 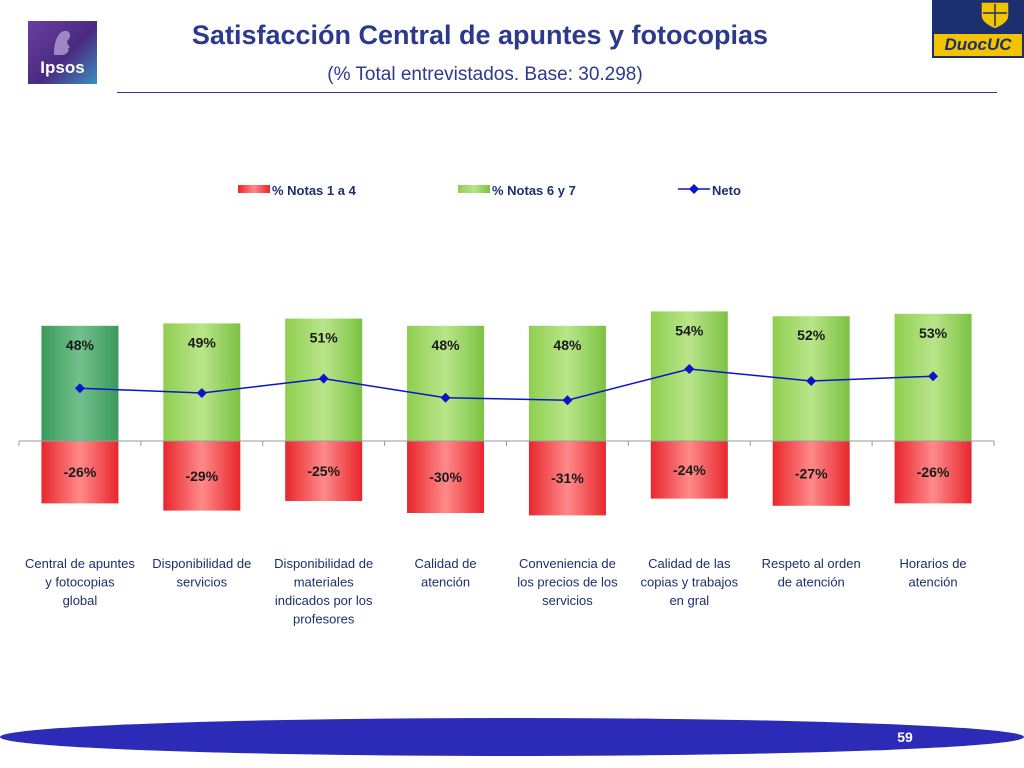 What do you see at coordinates (995, 15) in the screenshot?
I see `crest-icon` at bounding box center [995, 15].